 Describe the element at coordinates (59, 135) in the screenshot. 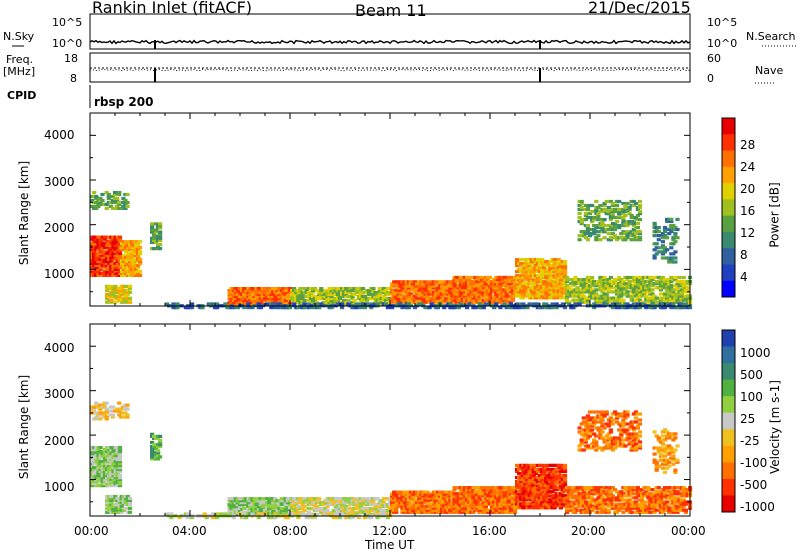

I see `power-ytick-4000: 4000` at that location.